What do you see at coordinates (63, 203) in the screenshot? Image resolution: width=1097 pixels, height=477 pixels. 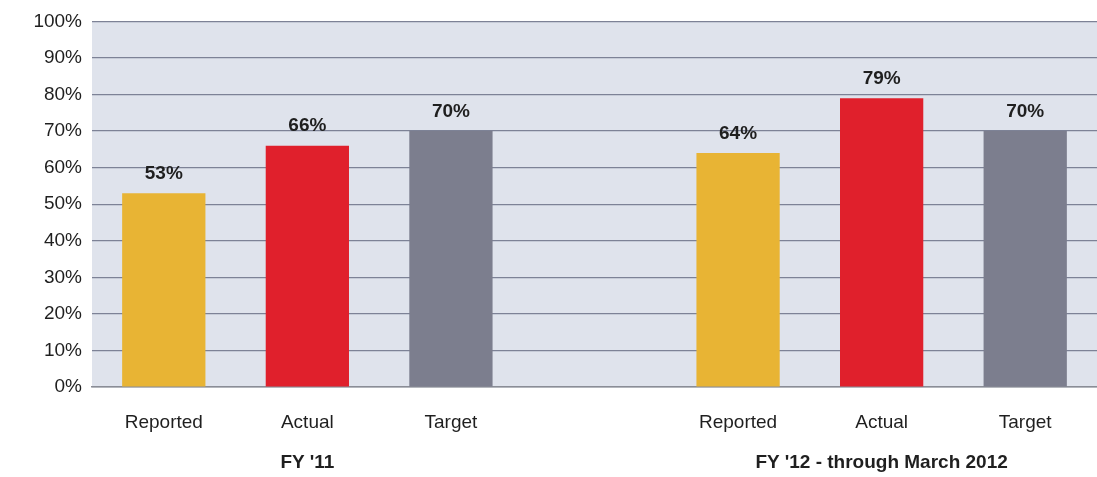 I see `y-tick-label: 50%` at bounding box center [63, 203].